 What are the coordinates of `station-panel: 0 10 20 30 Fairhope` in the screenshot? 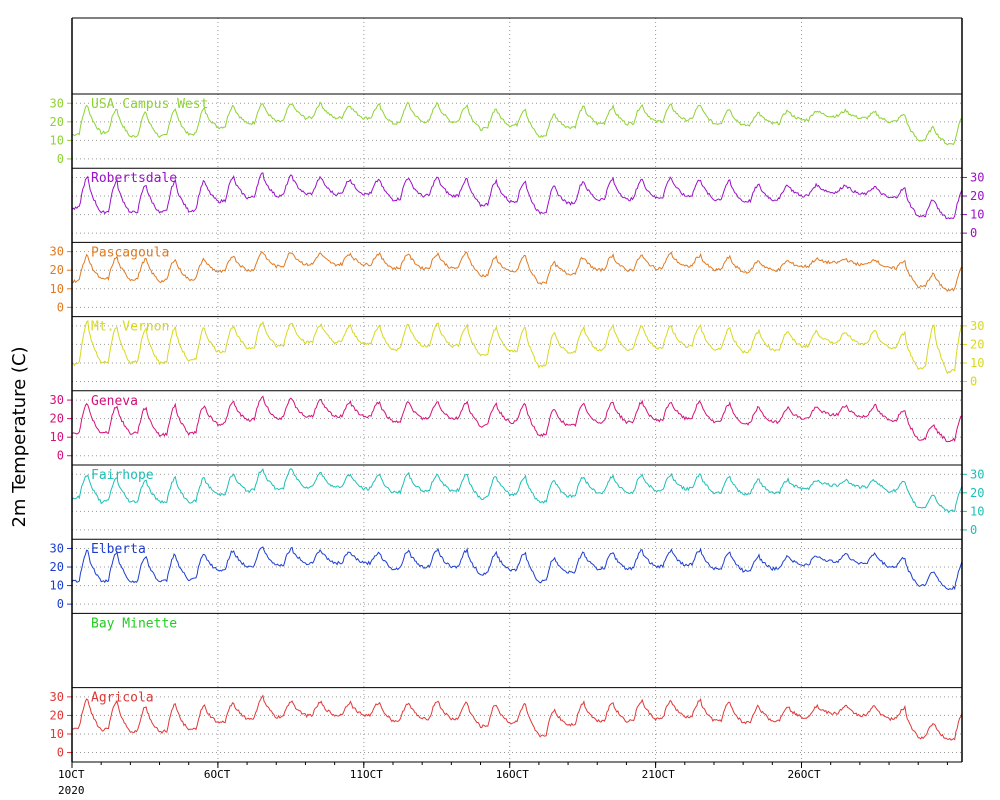 It's located at (527, 500).